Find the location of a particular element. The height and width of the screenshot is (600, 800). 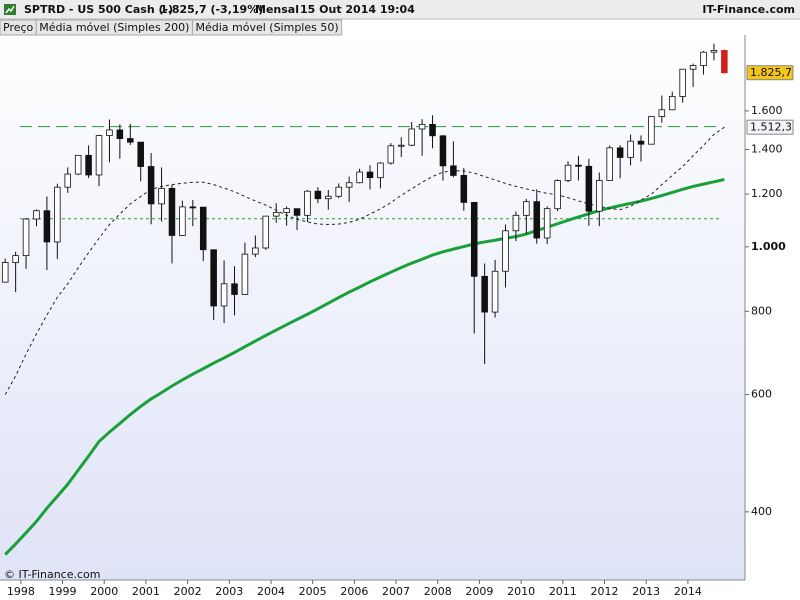

x-tick-label: 2005 is located at coordinates (313, 591).